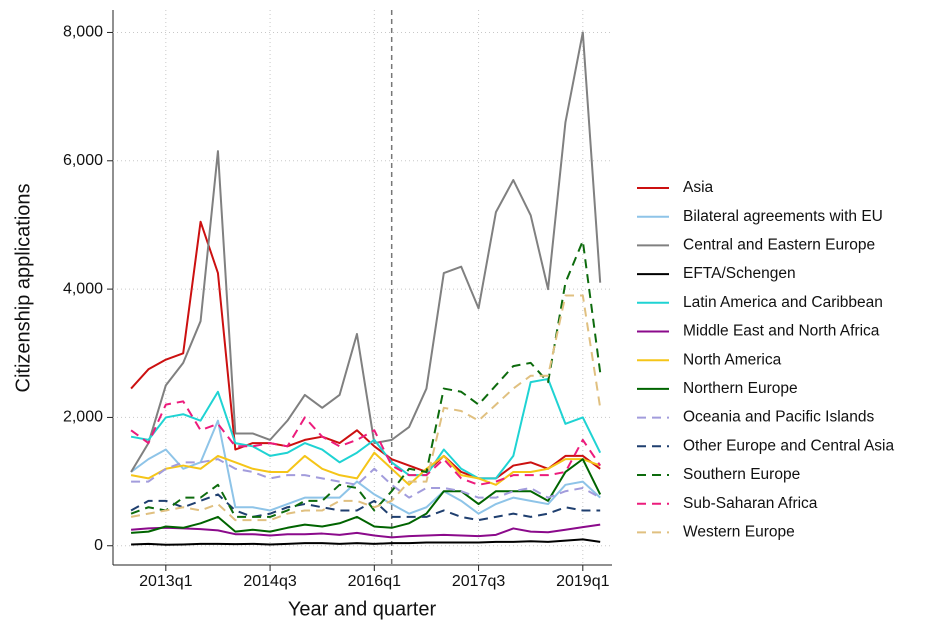 The width and height of the screenshot is (944, 628). What do you see at coordinates (23, 287) in the screenshot?
I see `y-axis-label: Citizenship applications` at bounding box center [23, 287].